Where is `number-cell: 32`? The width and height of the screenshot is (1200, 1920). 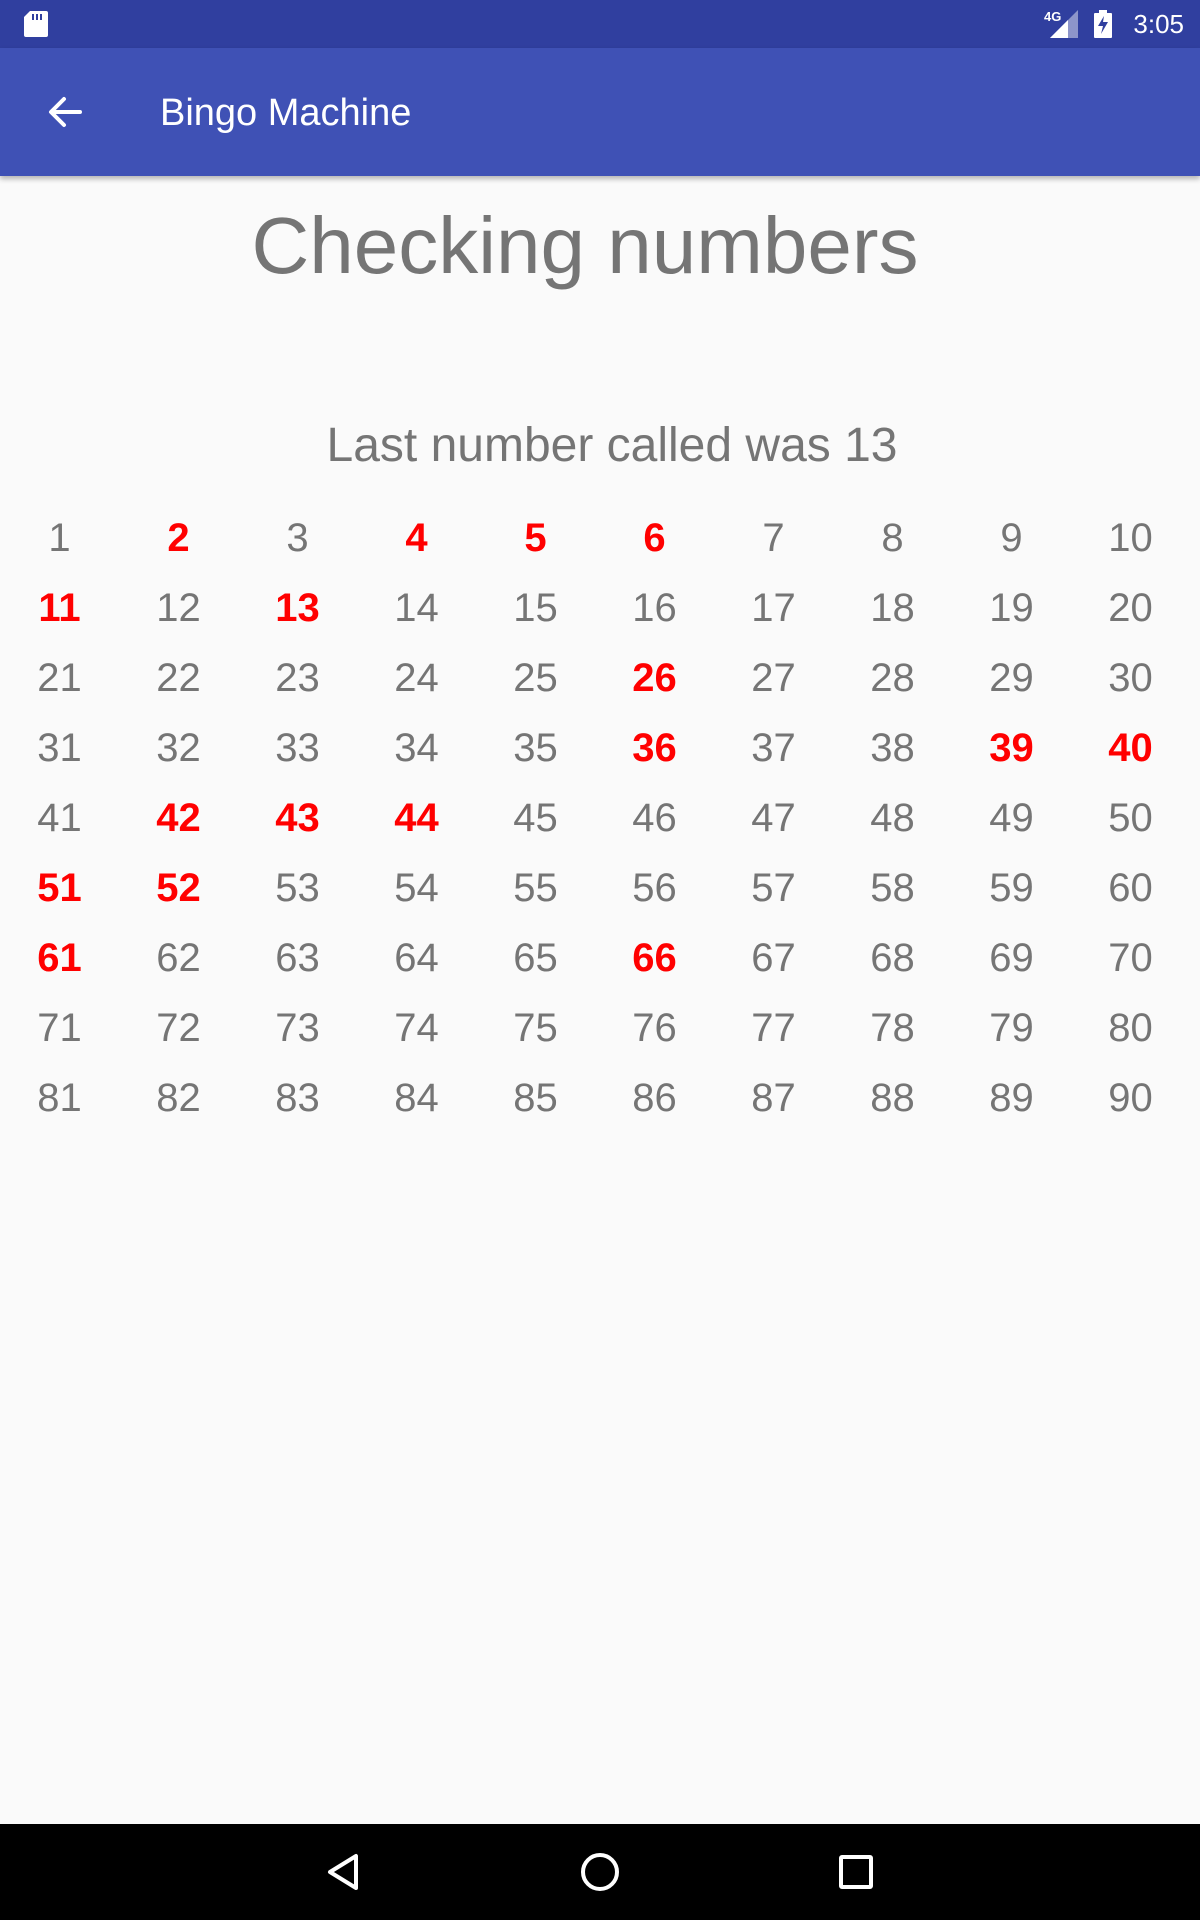
number-cell: 32 is located at coordinates (178, 748).